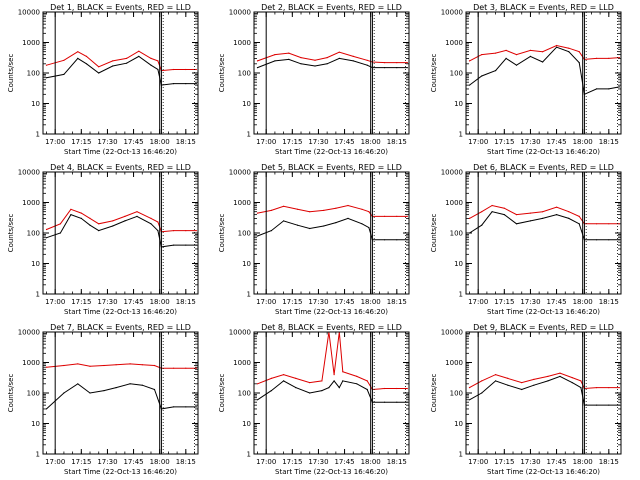 Image resolution: width=640 pixels, height=480 pixels. I want to click on x-tick-label: 17:45, so click(344, 462).